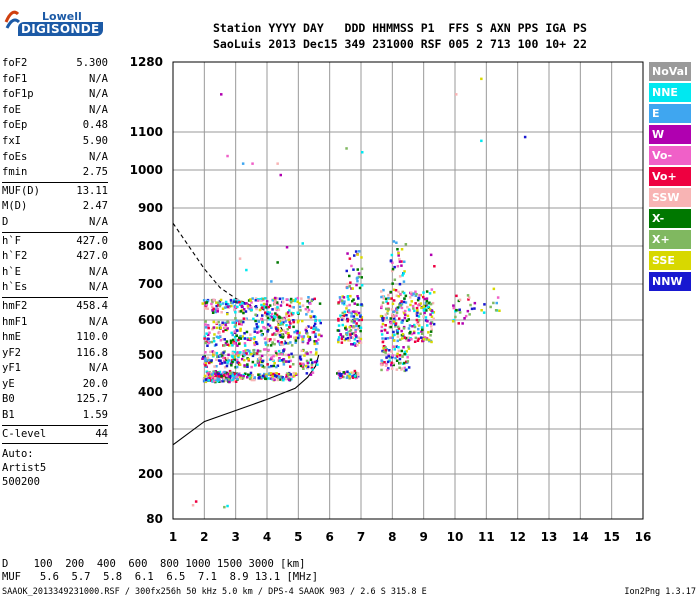 The image size is (700, 600). I want to click on param-row: h`E N/A, so click(55, 273).